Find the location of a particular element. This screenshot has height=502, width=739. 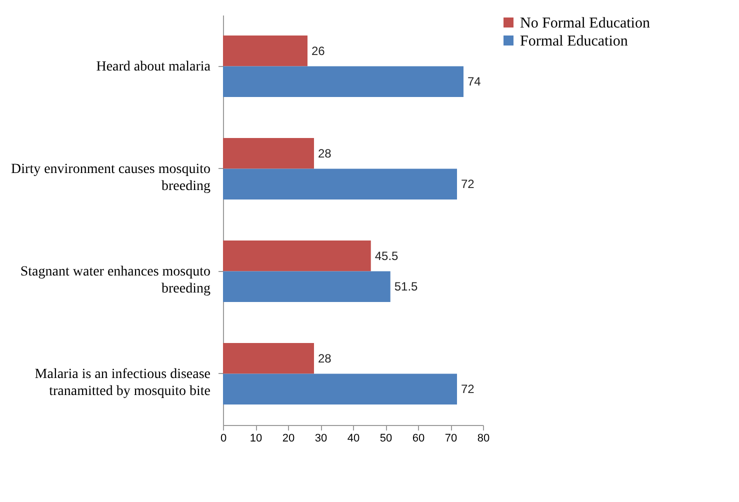

x-tick-label: 10 is located at coordinates (256, 438).